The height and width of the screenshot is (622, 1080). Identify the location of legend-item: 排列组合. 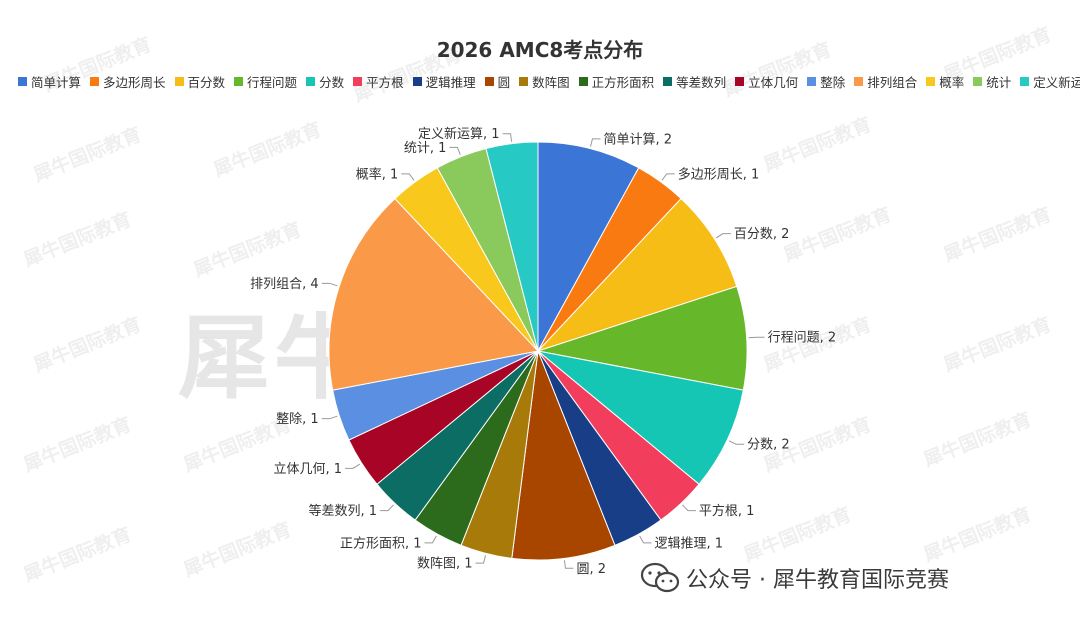
(885, 81).